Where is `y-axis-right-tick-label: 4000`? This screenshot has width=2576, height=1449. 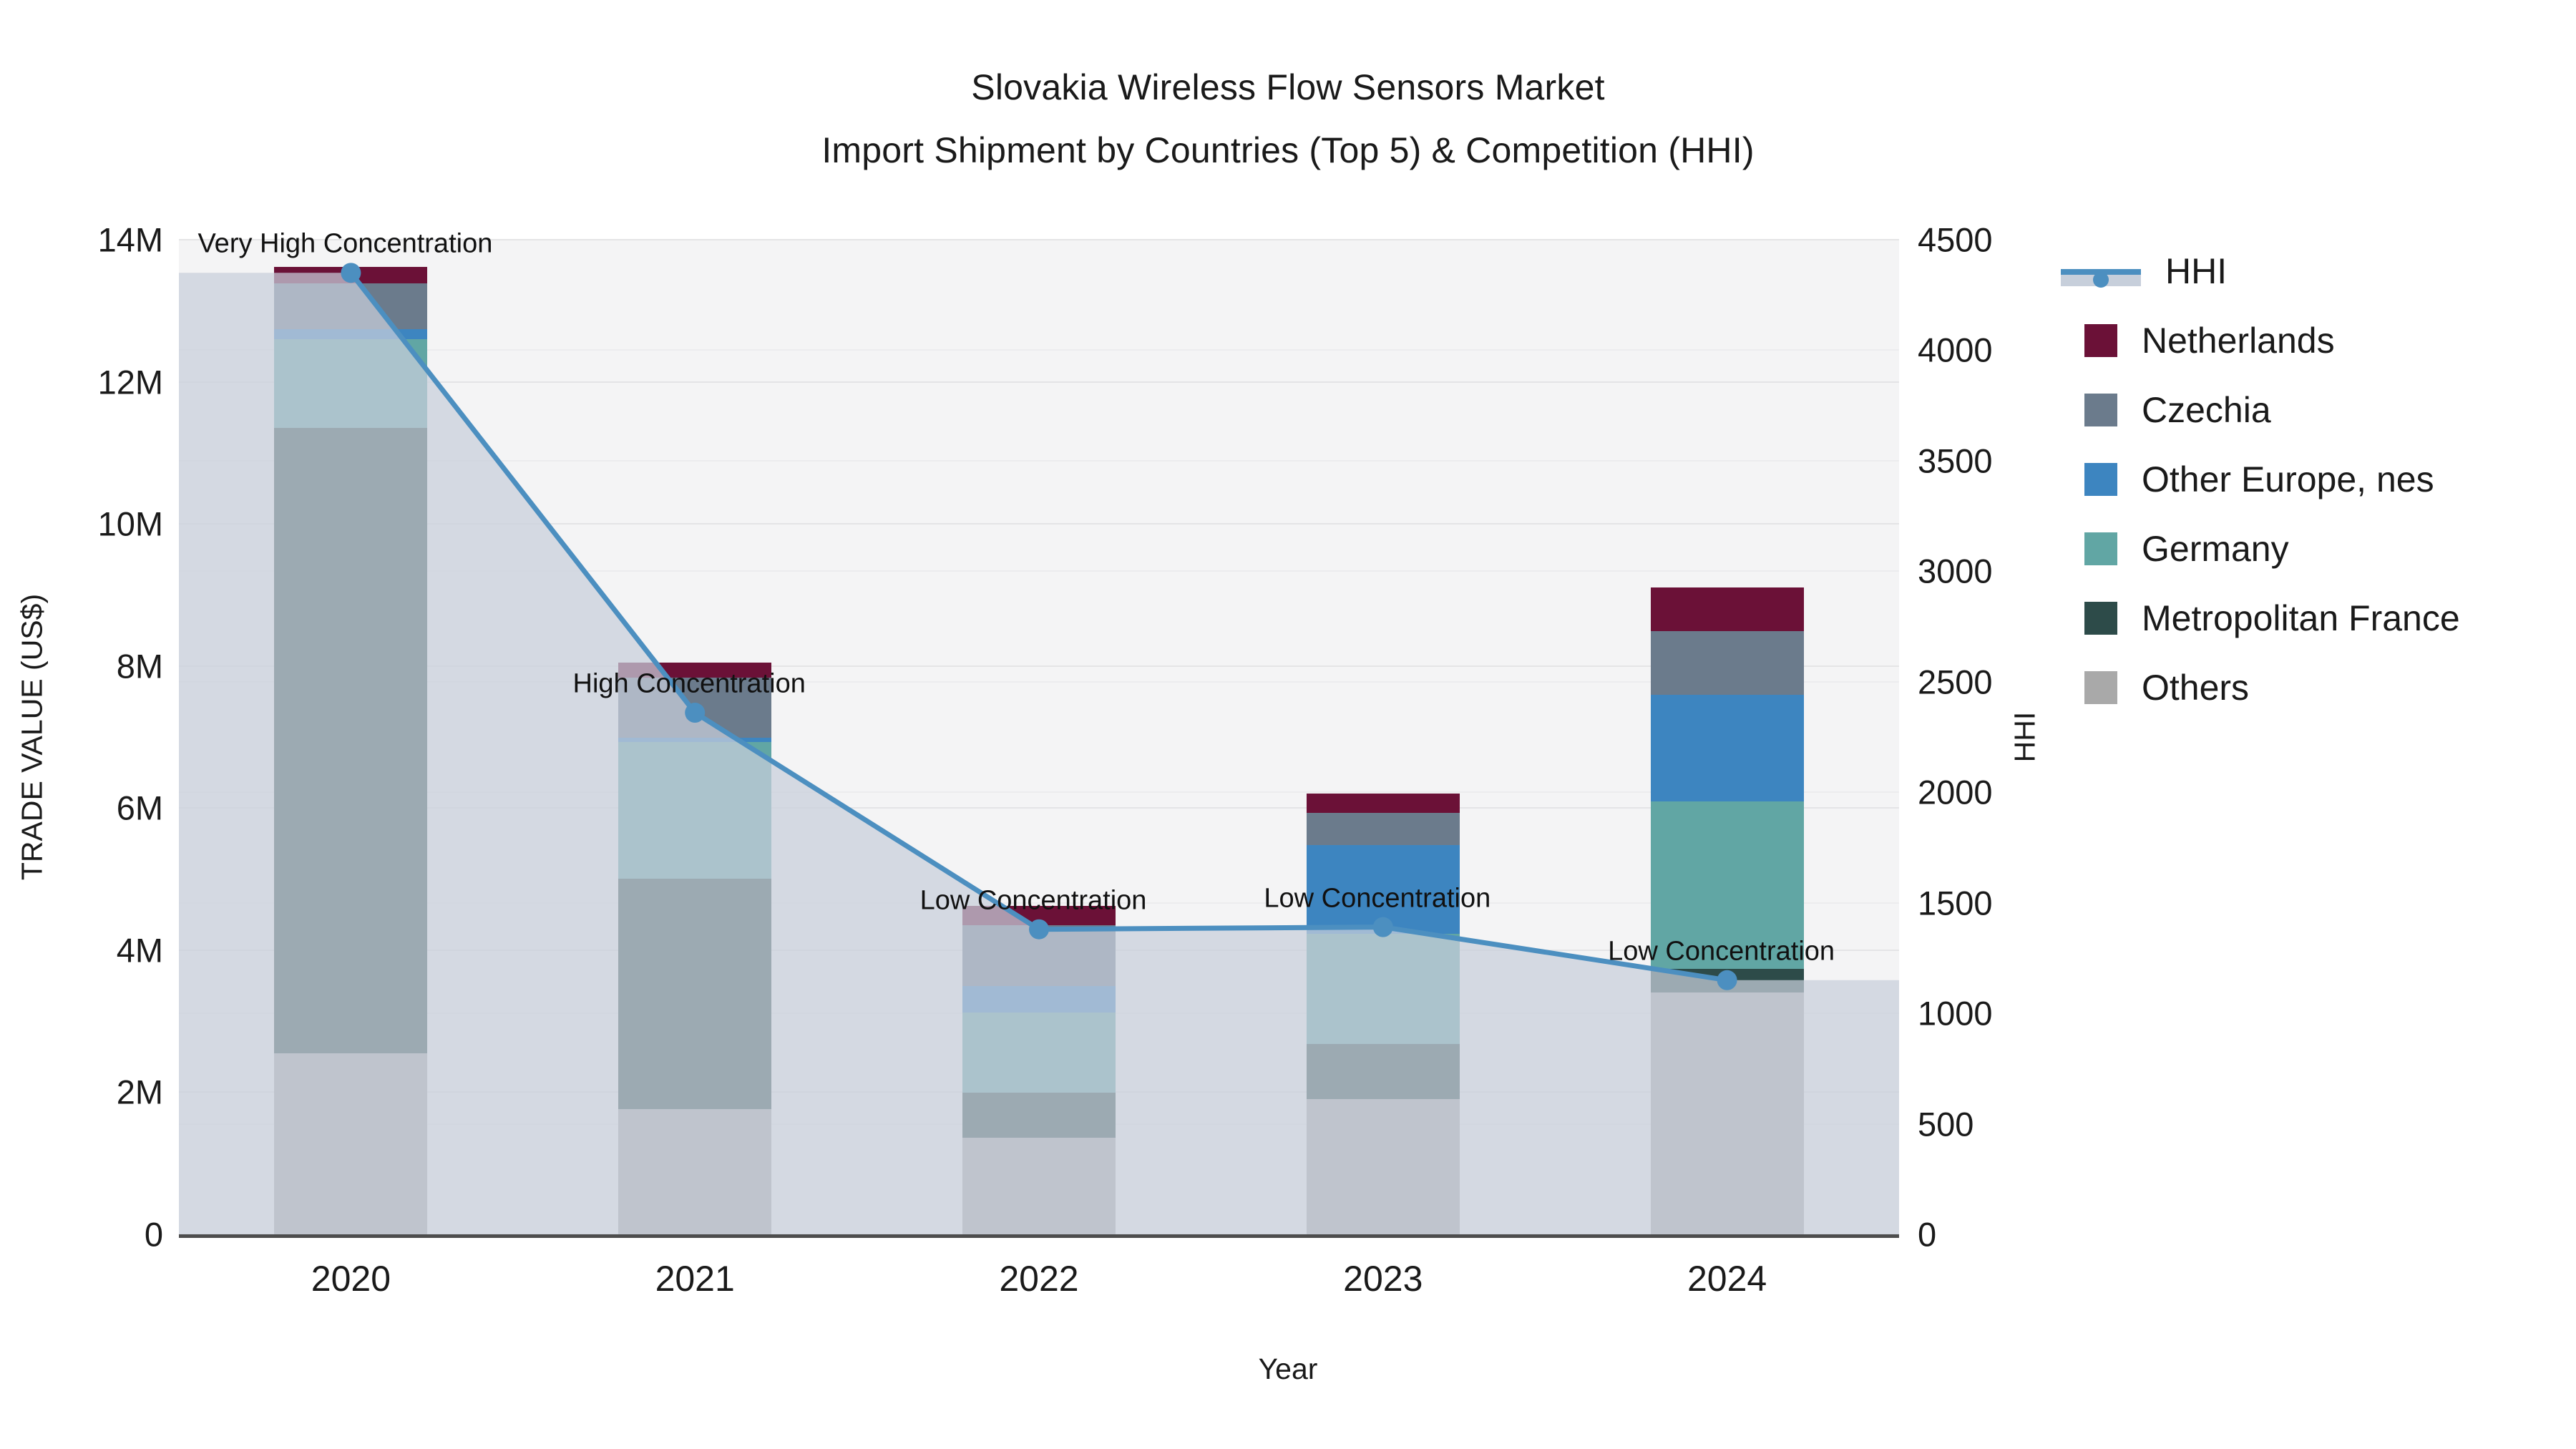 y-axis-right-tick-label: 4000 is located at coordinates (1955, 350).